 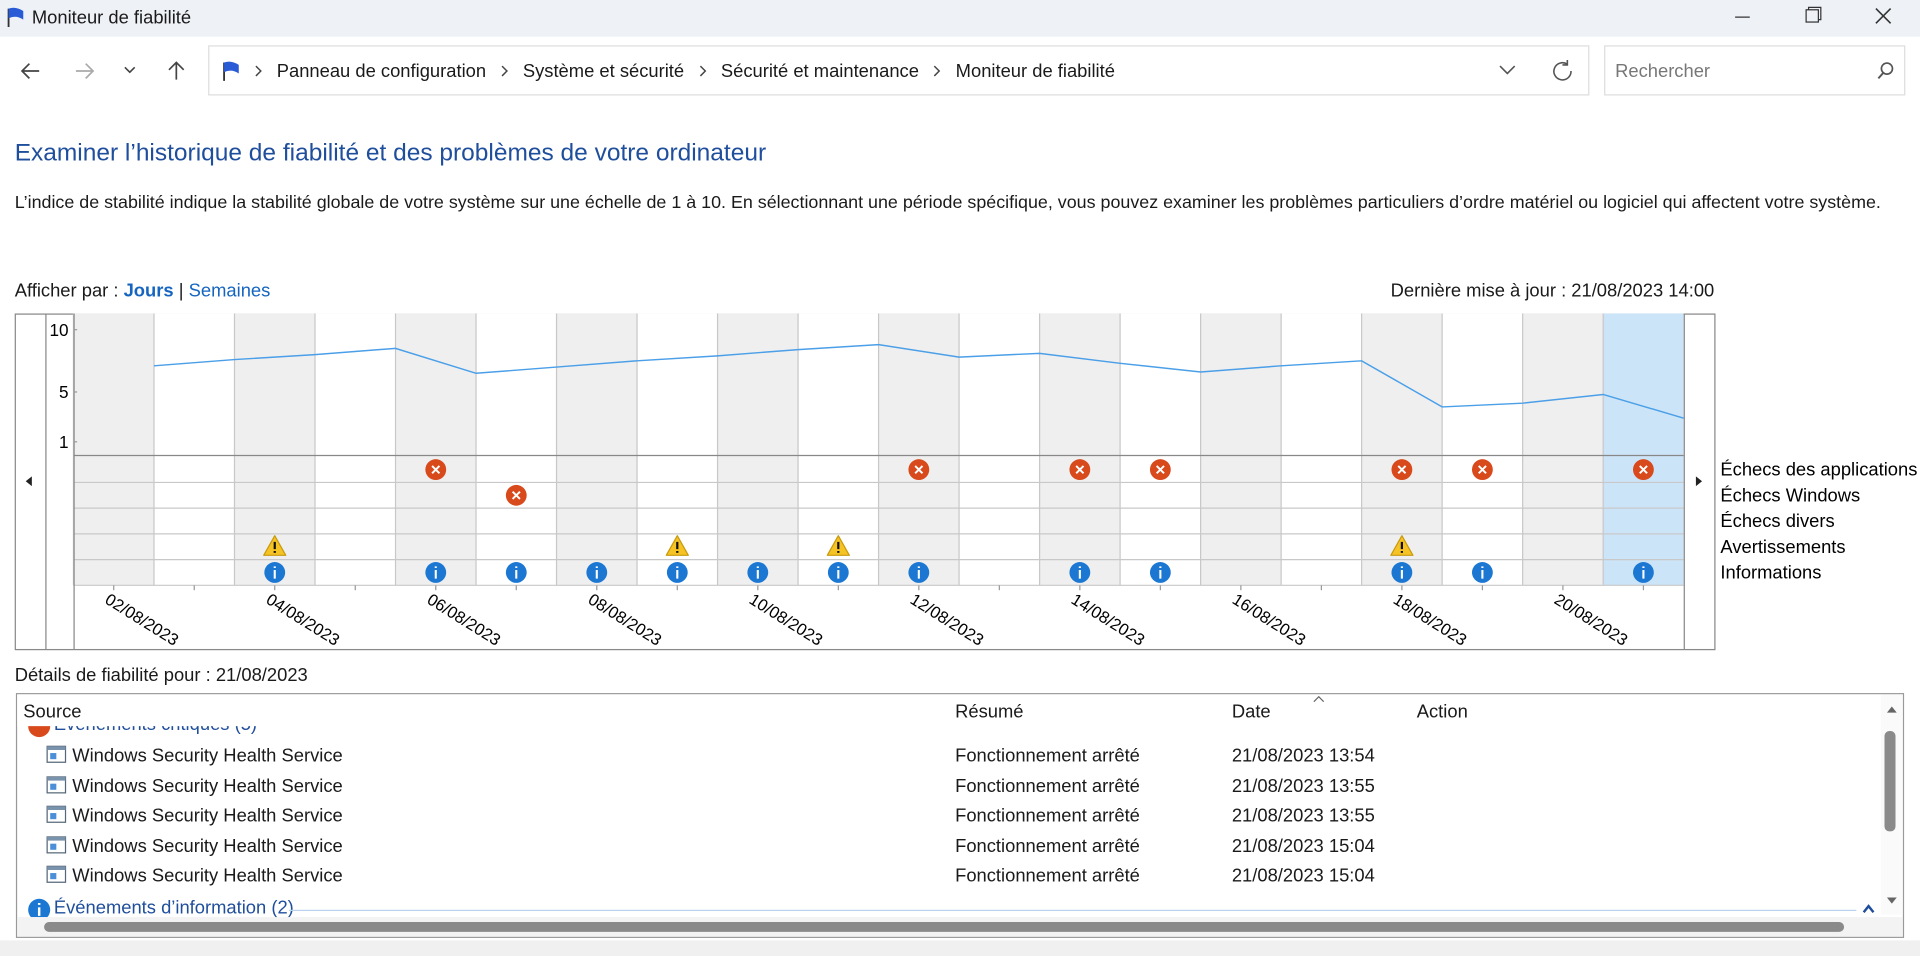 What do you see at coordinates (56, 844) in the screenshot?
I see `row-icon` at bounding box center [56, 844].